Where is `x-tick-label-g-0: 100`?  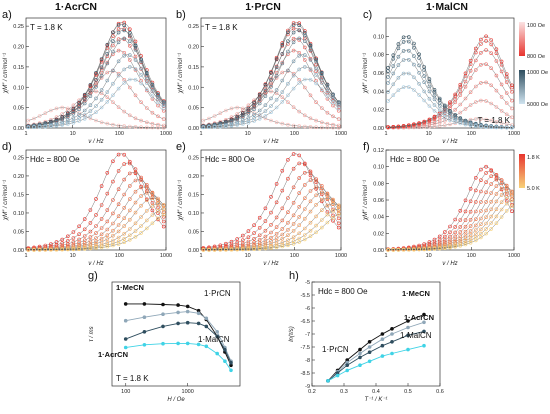 x-tick-label-g-0: 100 is located at coordinates (125, 392).